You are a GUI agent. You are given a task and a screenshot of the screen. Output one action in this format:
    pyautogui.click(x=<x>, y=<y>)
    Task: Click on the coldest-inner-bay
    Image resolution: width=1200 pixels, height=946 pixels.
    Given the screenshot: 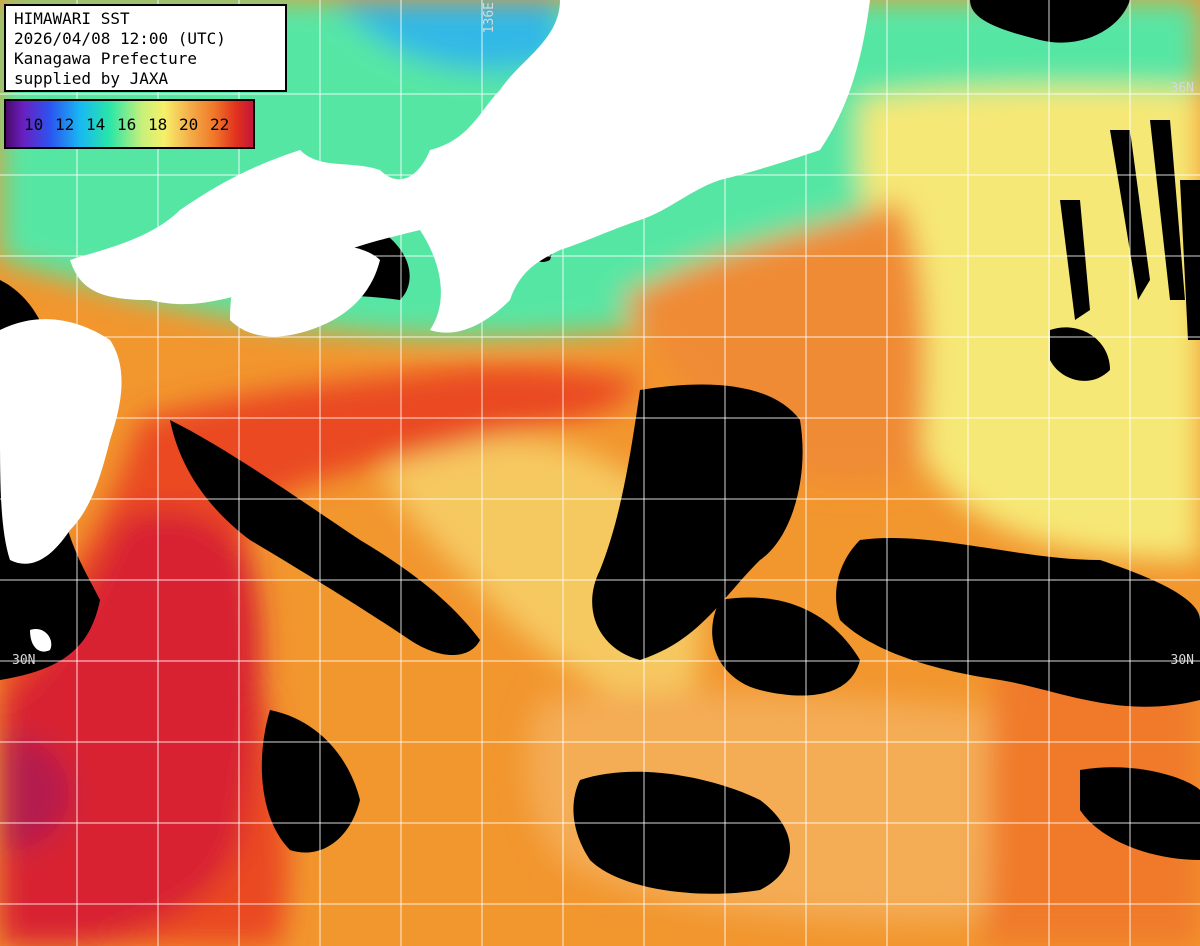 What is the action you would take?
    pyautogui.click(x=445, y=35)
    